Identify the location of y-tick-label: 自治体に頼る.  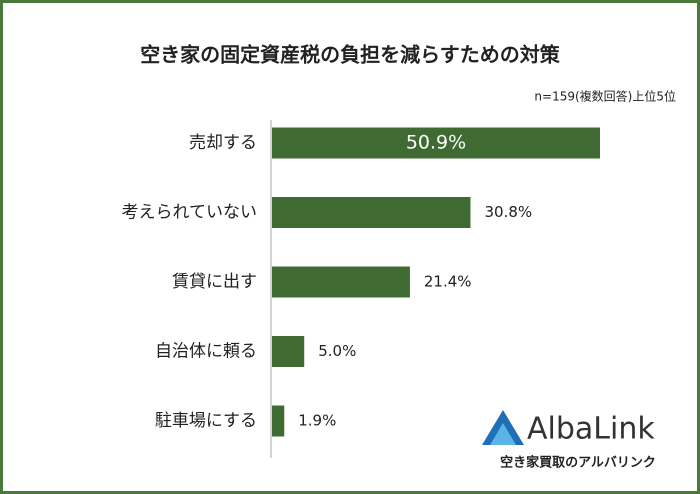
(206, 352).